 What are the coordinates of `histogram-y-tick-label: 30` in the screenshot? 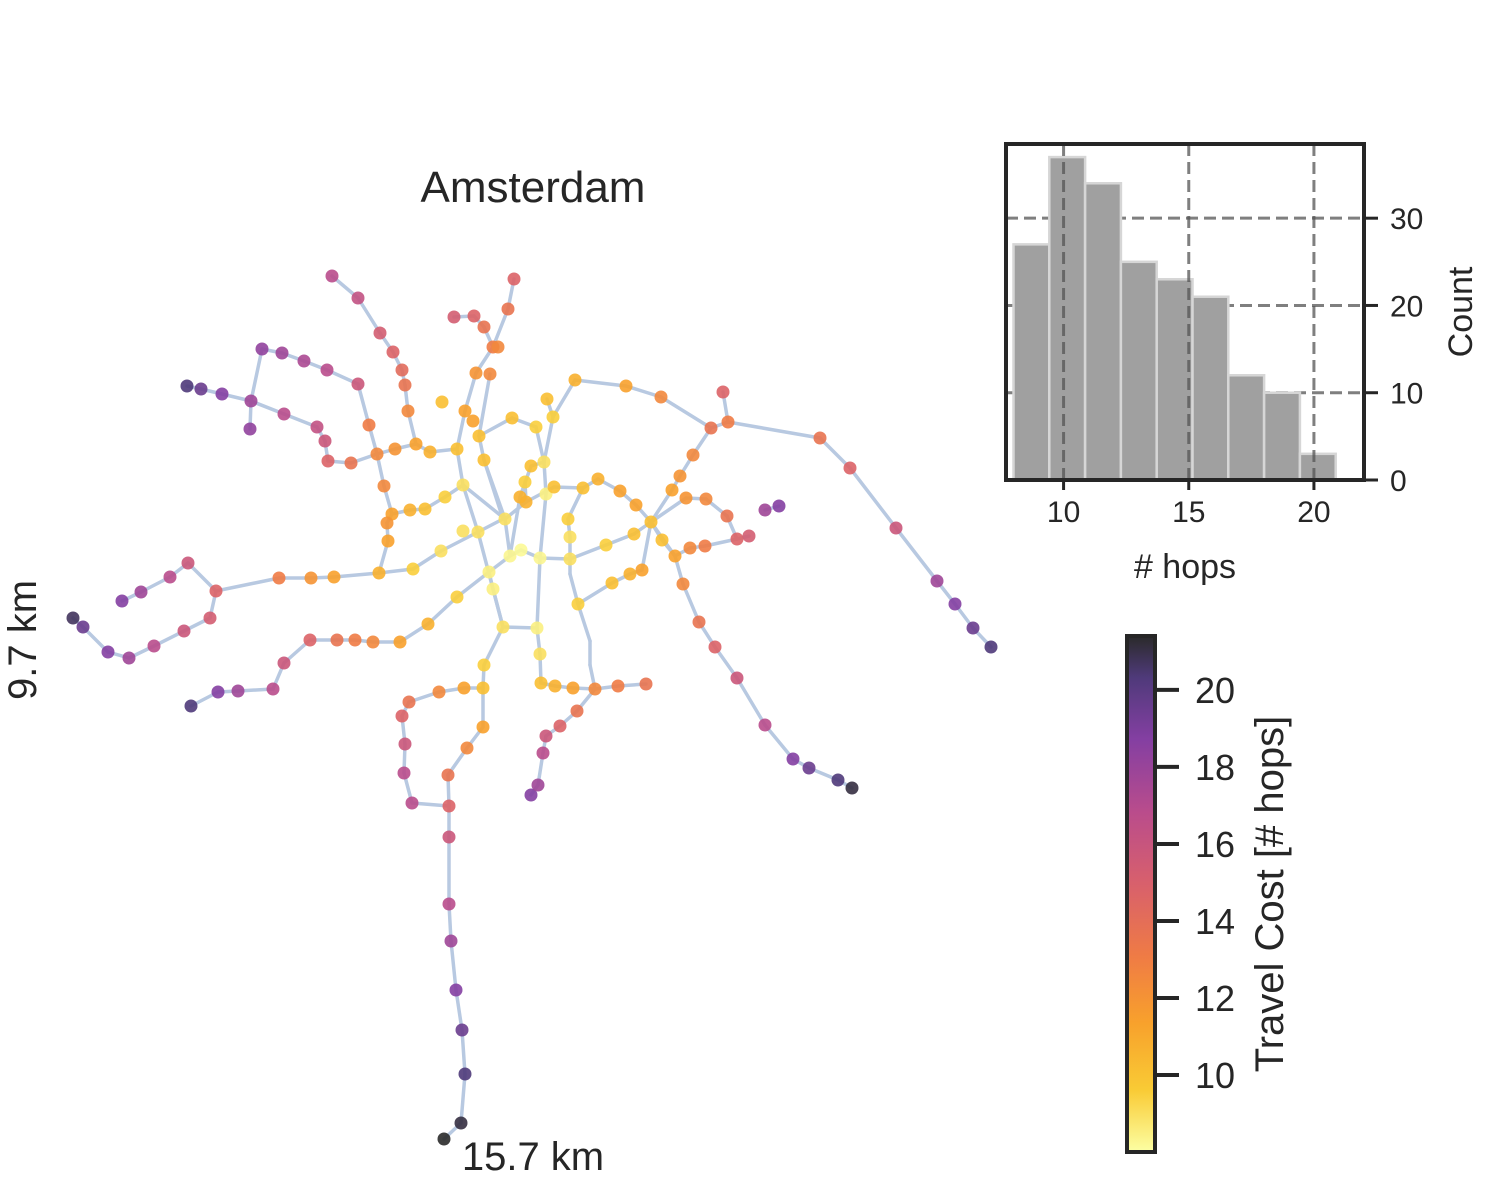 It's located at (1406, 219).